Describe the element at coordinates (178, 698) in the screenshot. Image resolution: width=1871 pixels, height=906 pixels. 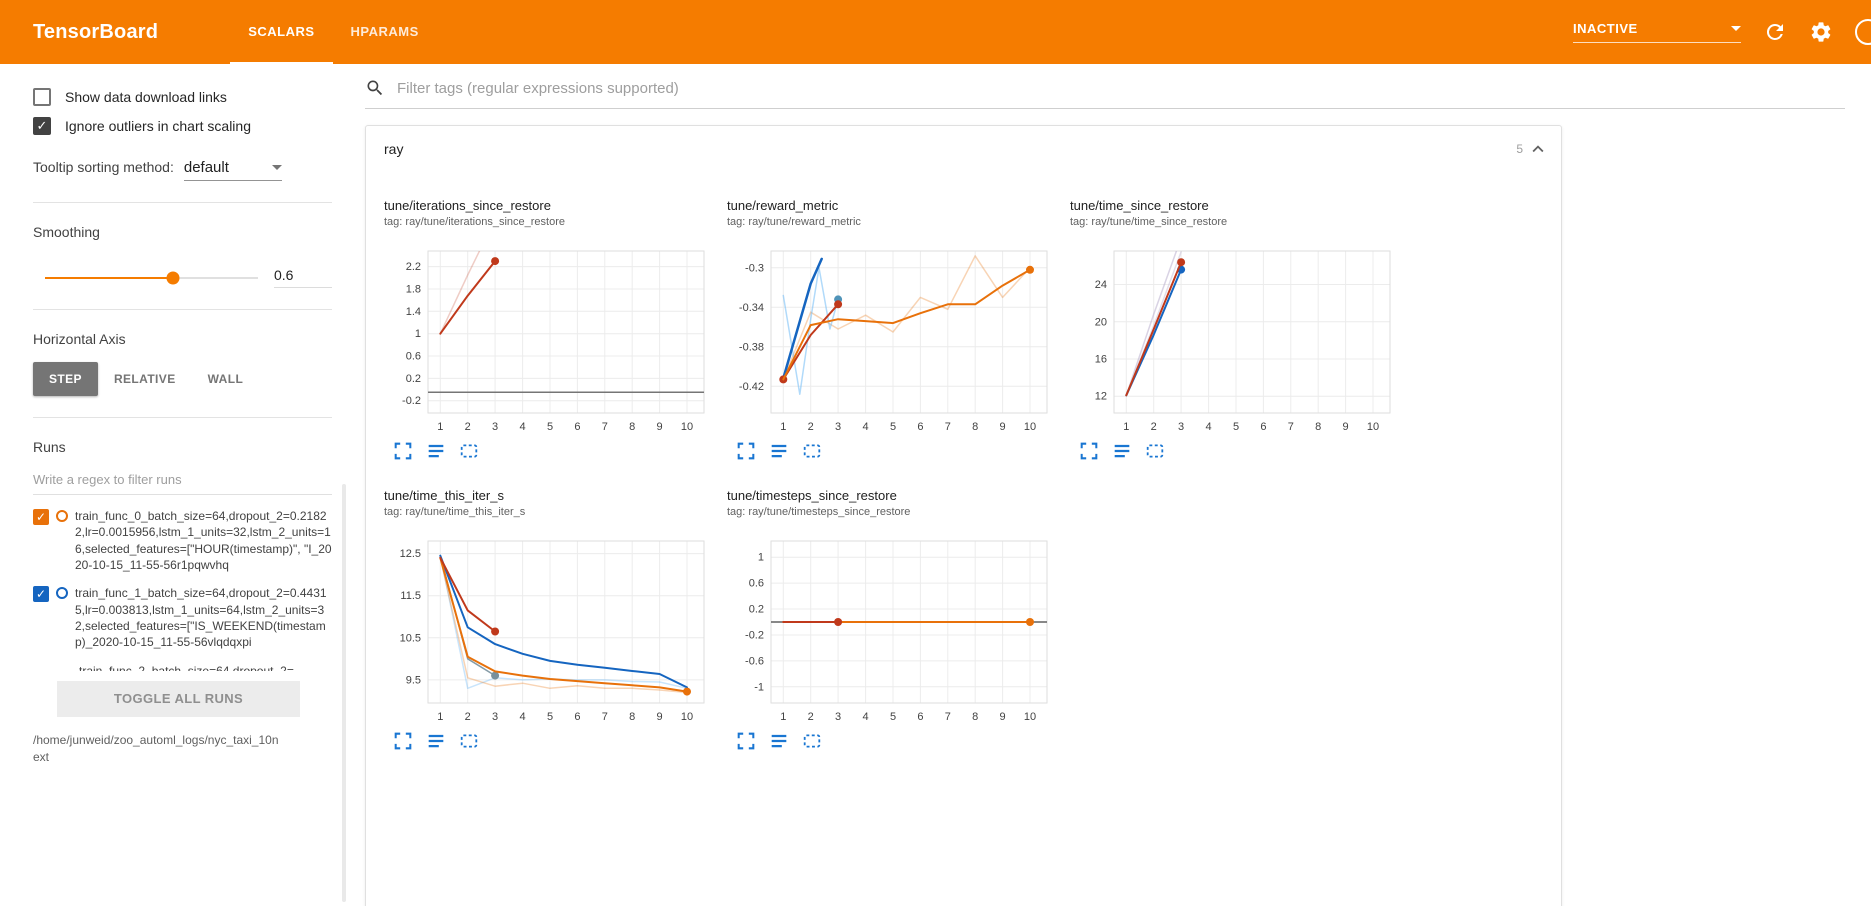
I see `toggle-all-runs-button: TOGGLE ALL RUNS` at that location.